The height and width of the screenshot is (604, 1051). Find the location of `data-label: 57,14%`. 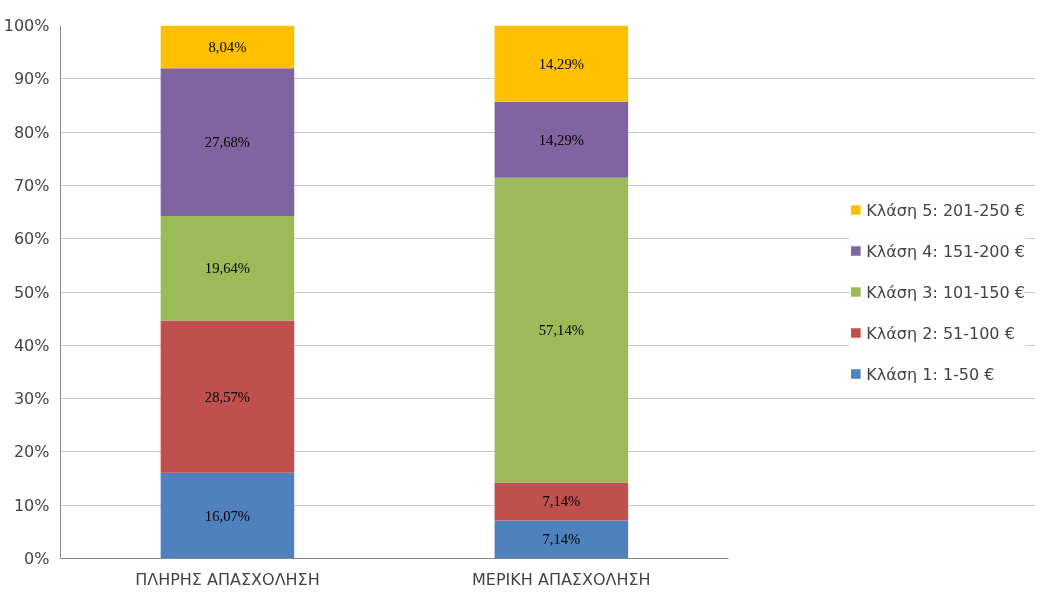

data-label: 57,14% is located at coordinates (561, 330).